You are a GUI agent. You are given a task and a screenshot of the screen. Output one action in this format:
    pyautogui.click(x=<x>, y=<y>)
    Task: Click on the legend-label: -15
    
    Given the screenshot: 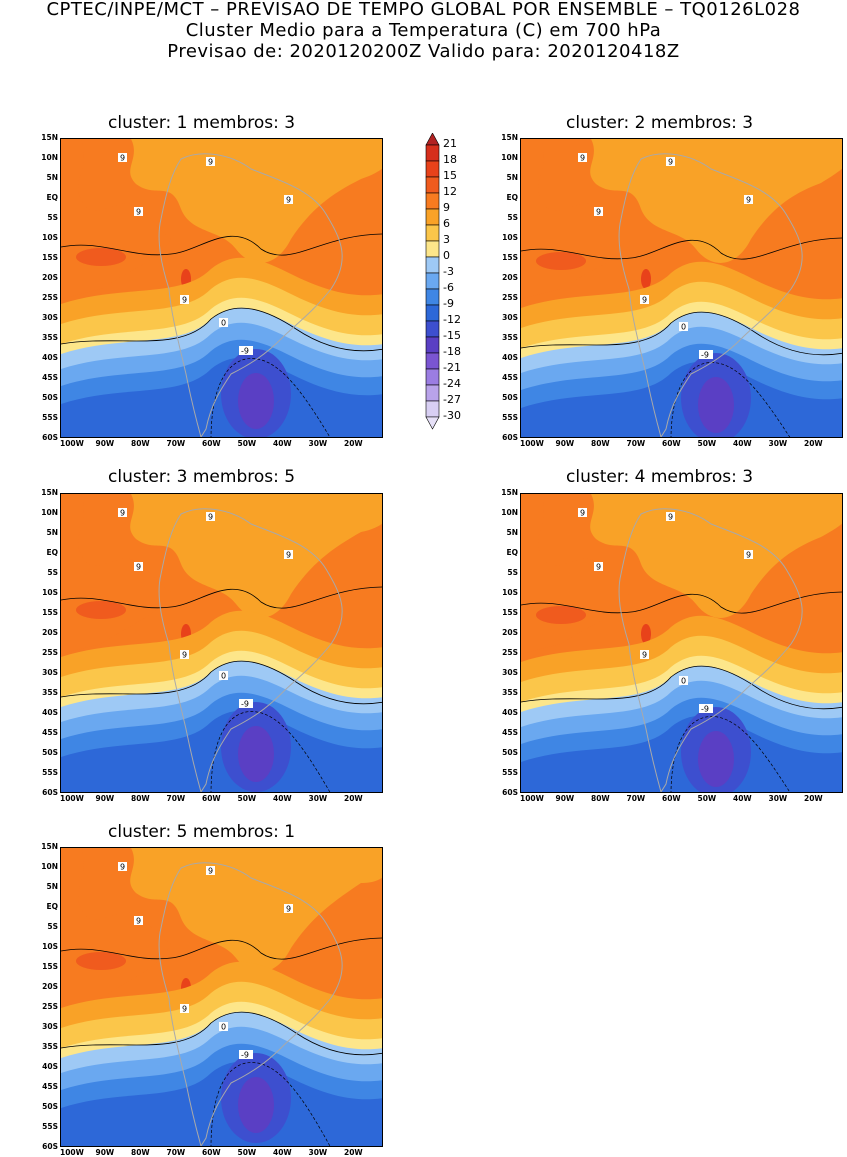 What is the action you would take?
    pyautogui.click(x=452, y=335)
    